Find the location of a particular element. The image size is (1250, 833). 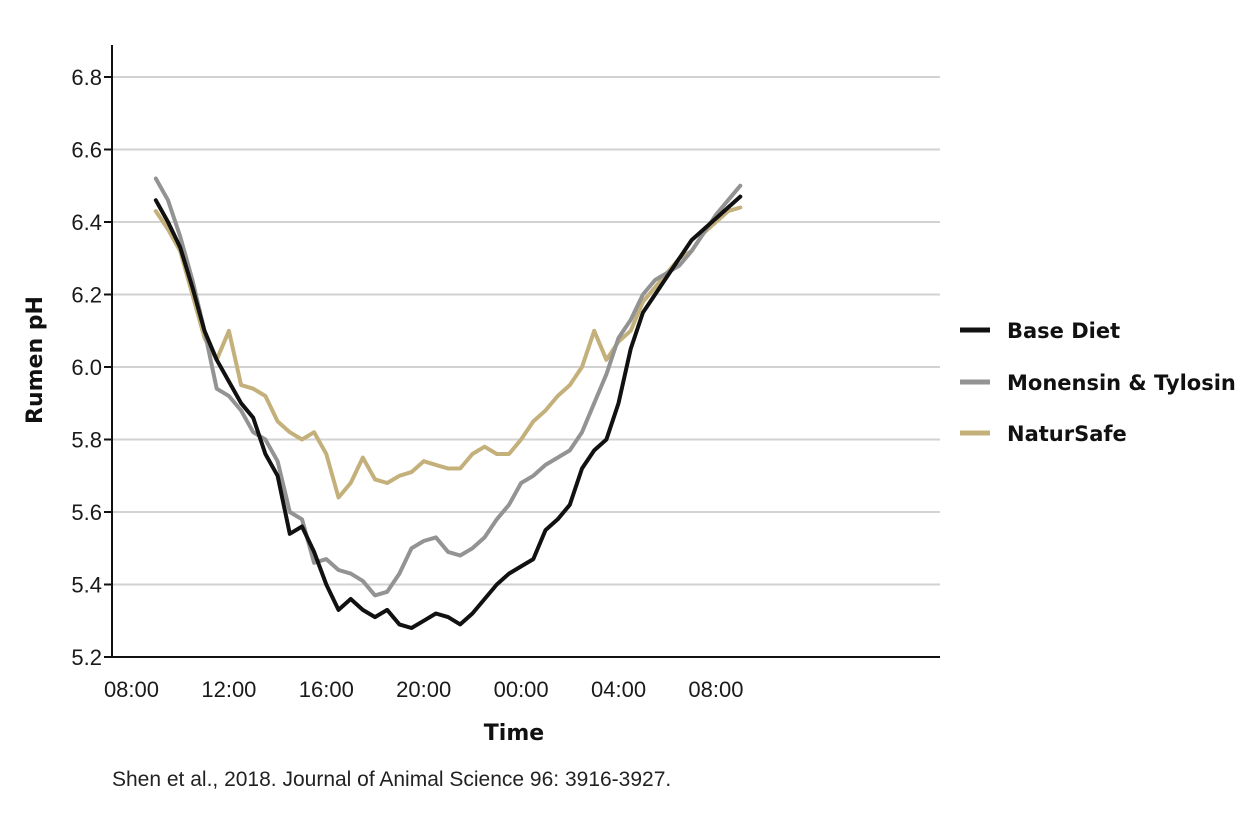

x-tick-label: 16:00 is located at coordinates (326, 689).